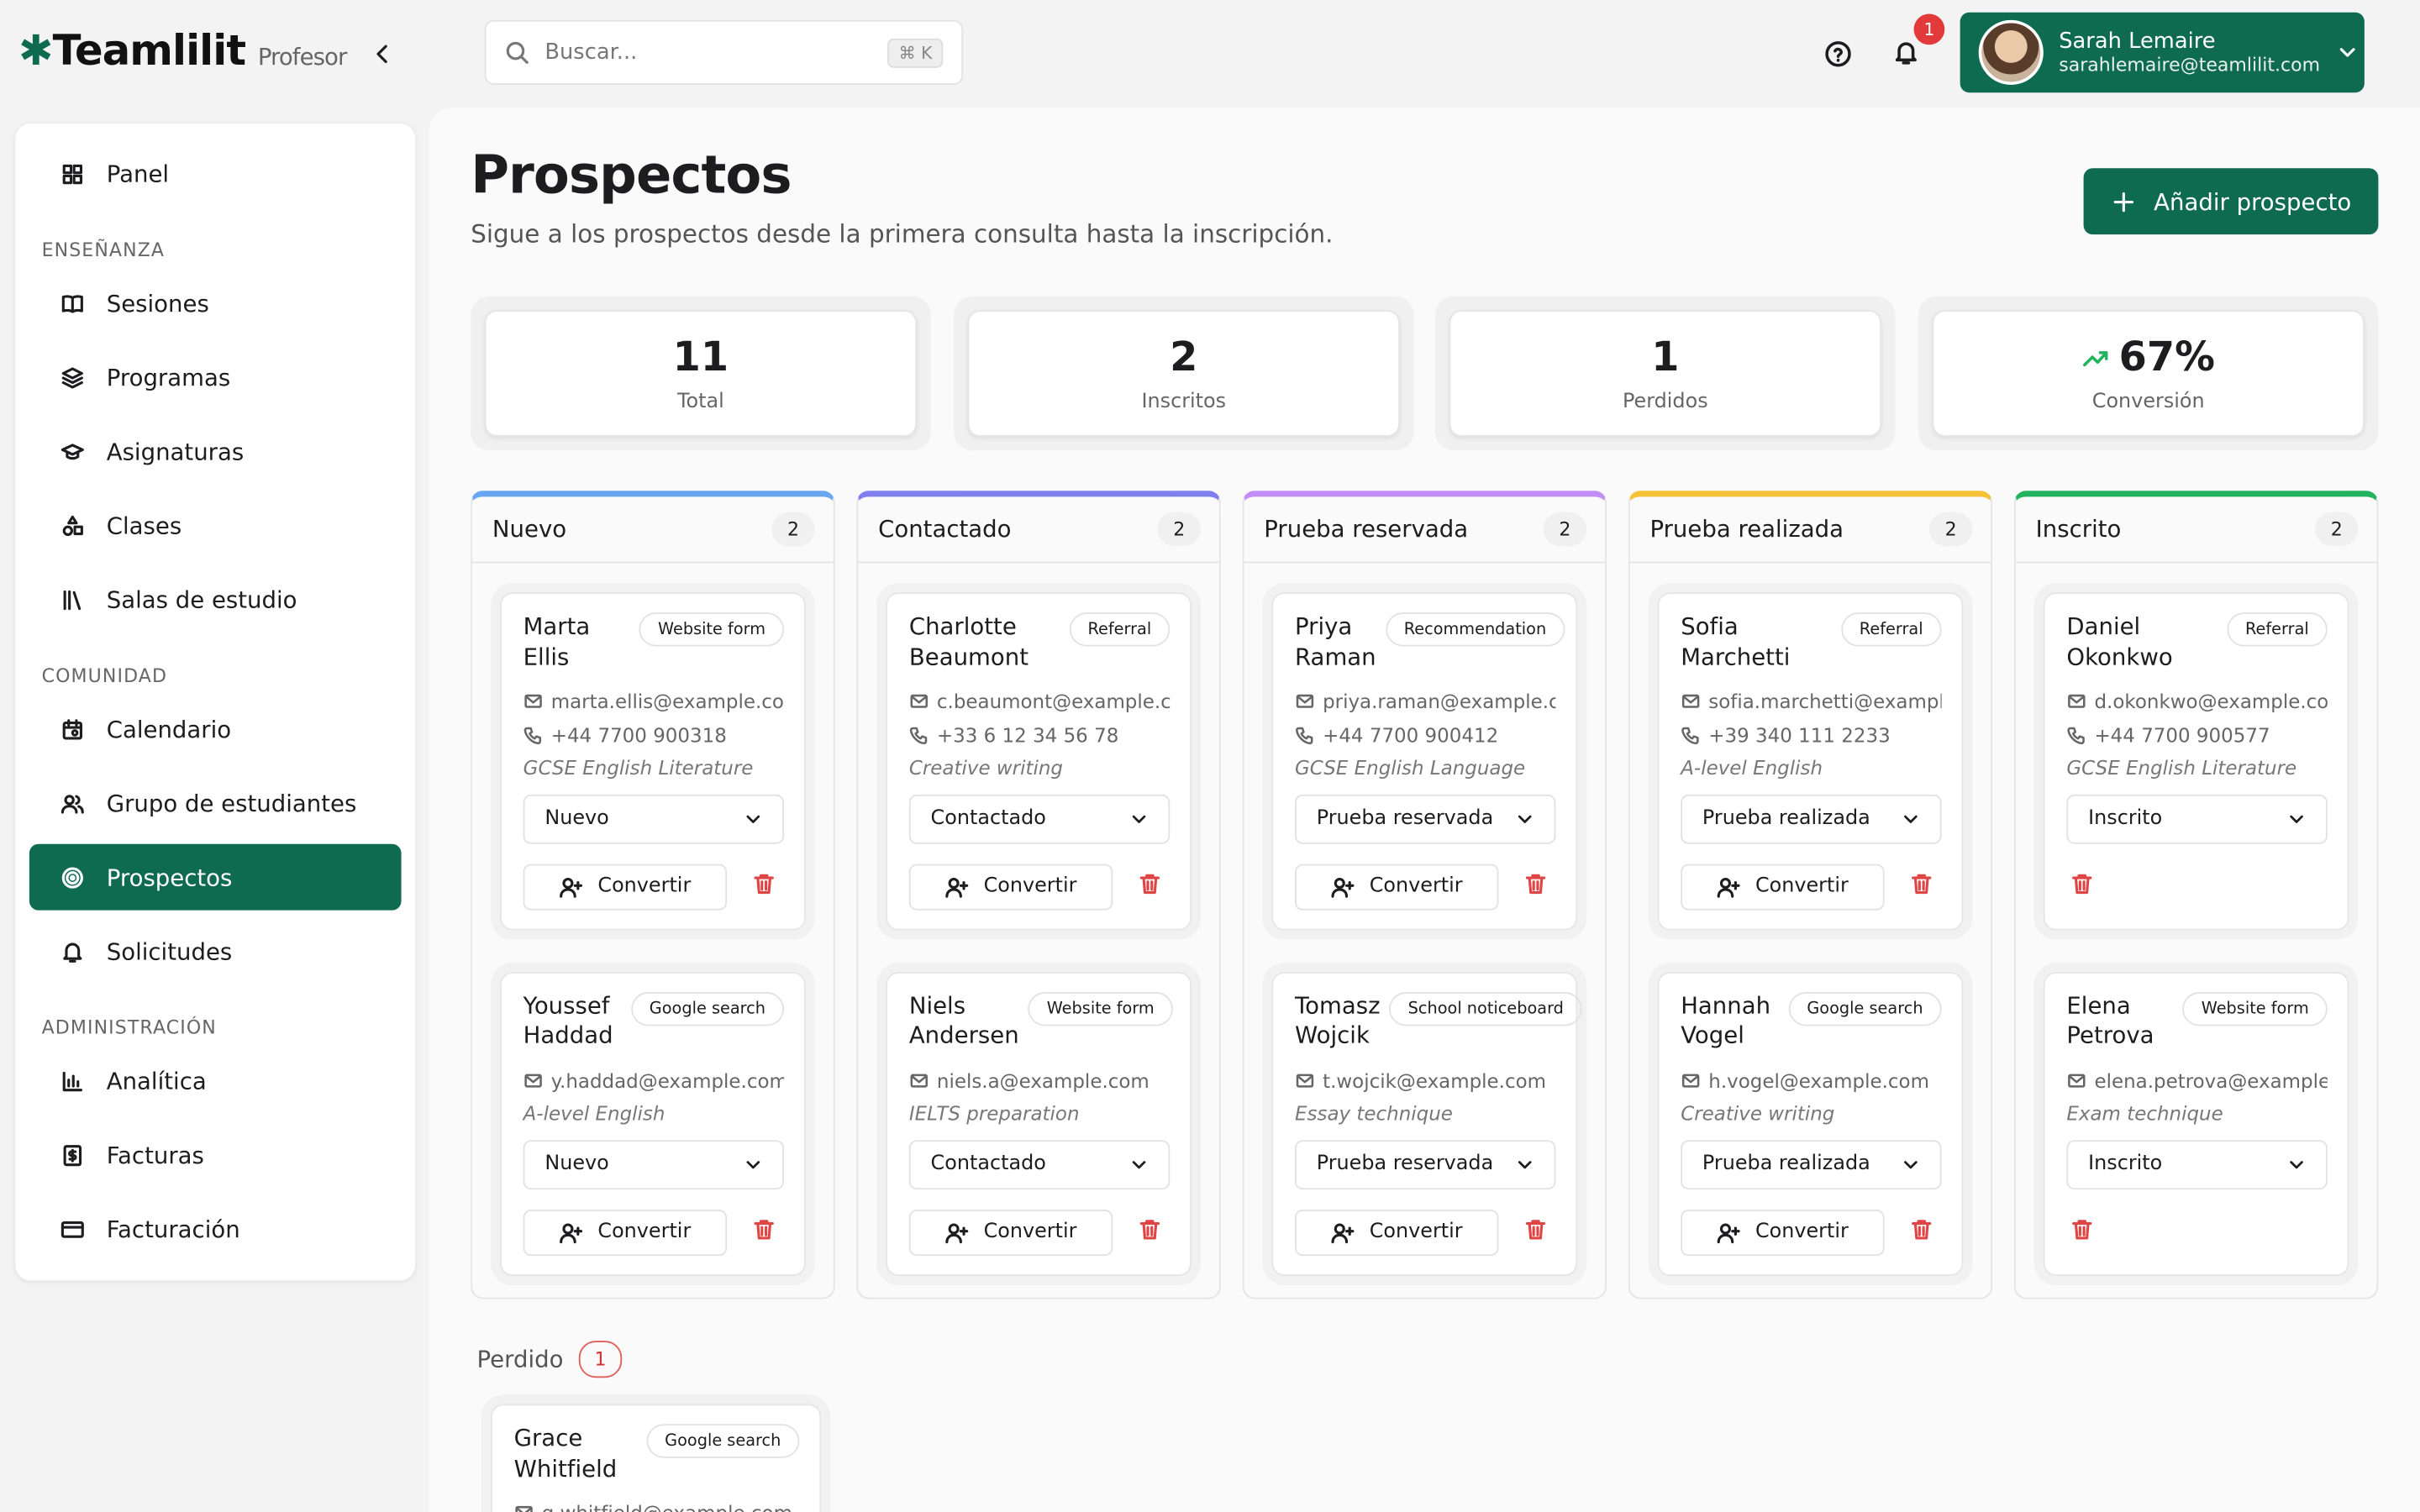 This screenshot has width=2420, height=1512. Describe the element at coordinates (2148, 357) in the screenshot. I see `stat-value: 67%` at that location.